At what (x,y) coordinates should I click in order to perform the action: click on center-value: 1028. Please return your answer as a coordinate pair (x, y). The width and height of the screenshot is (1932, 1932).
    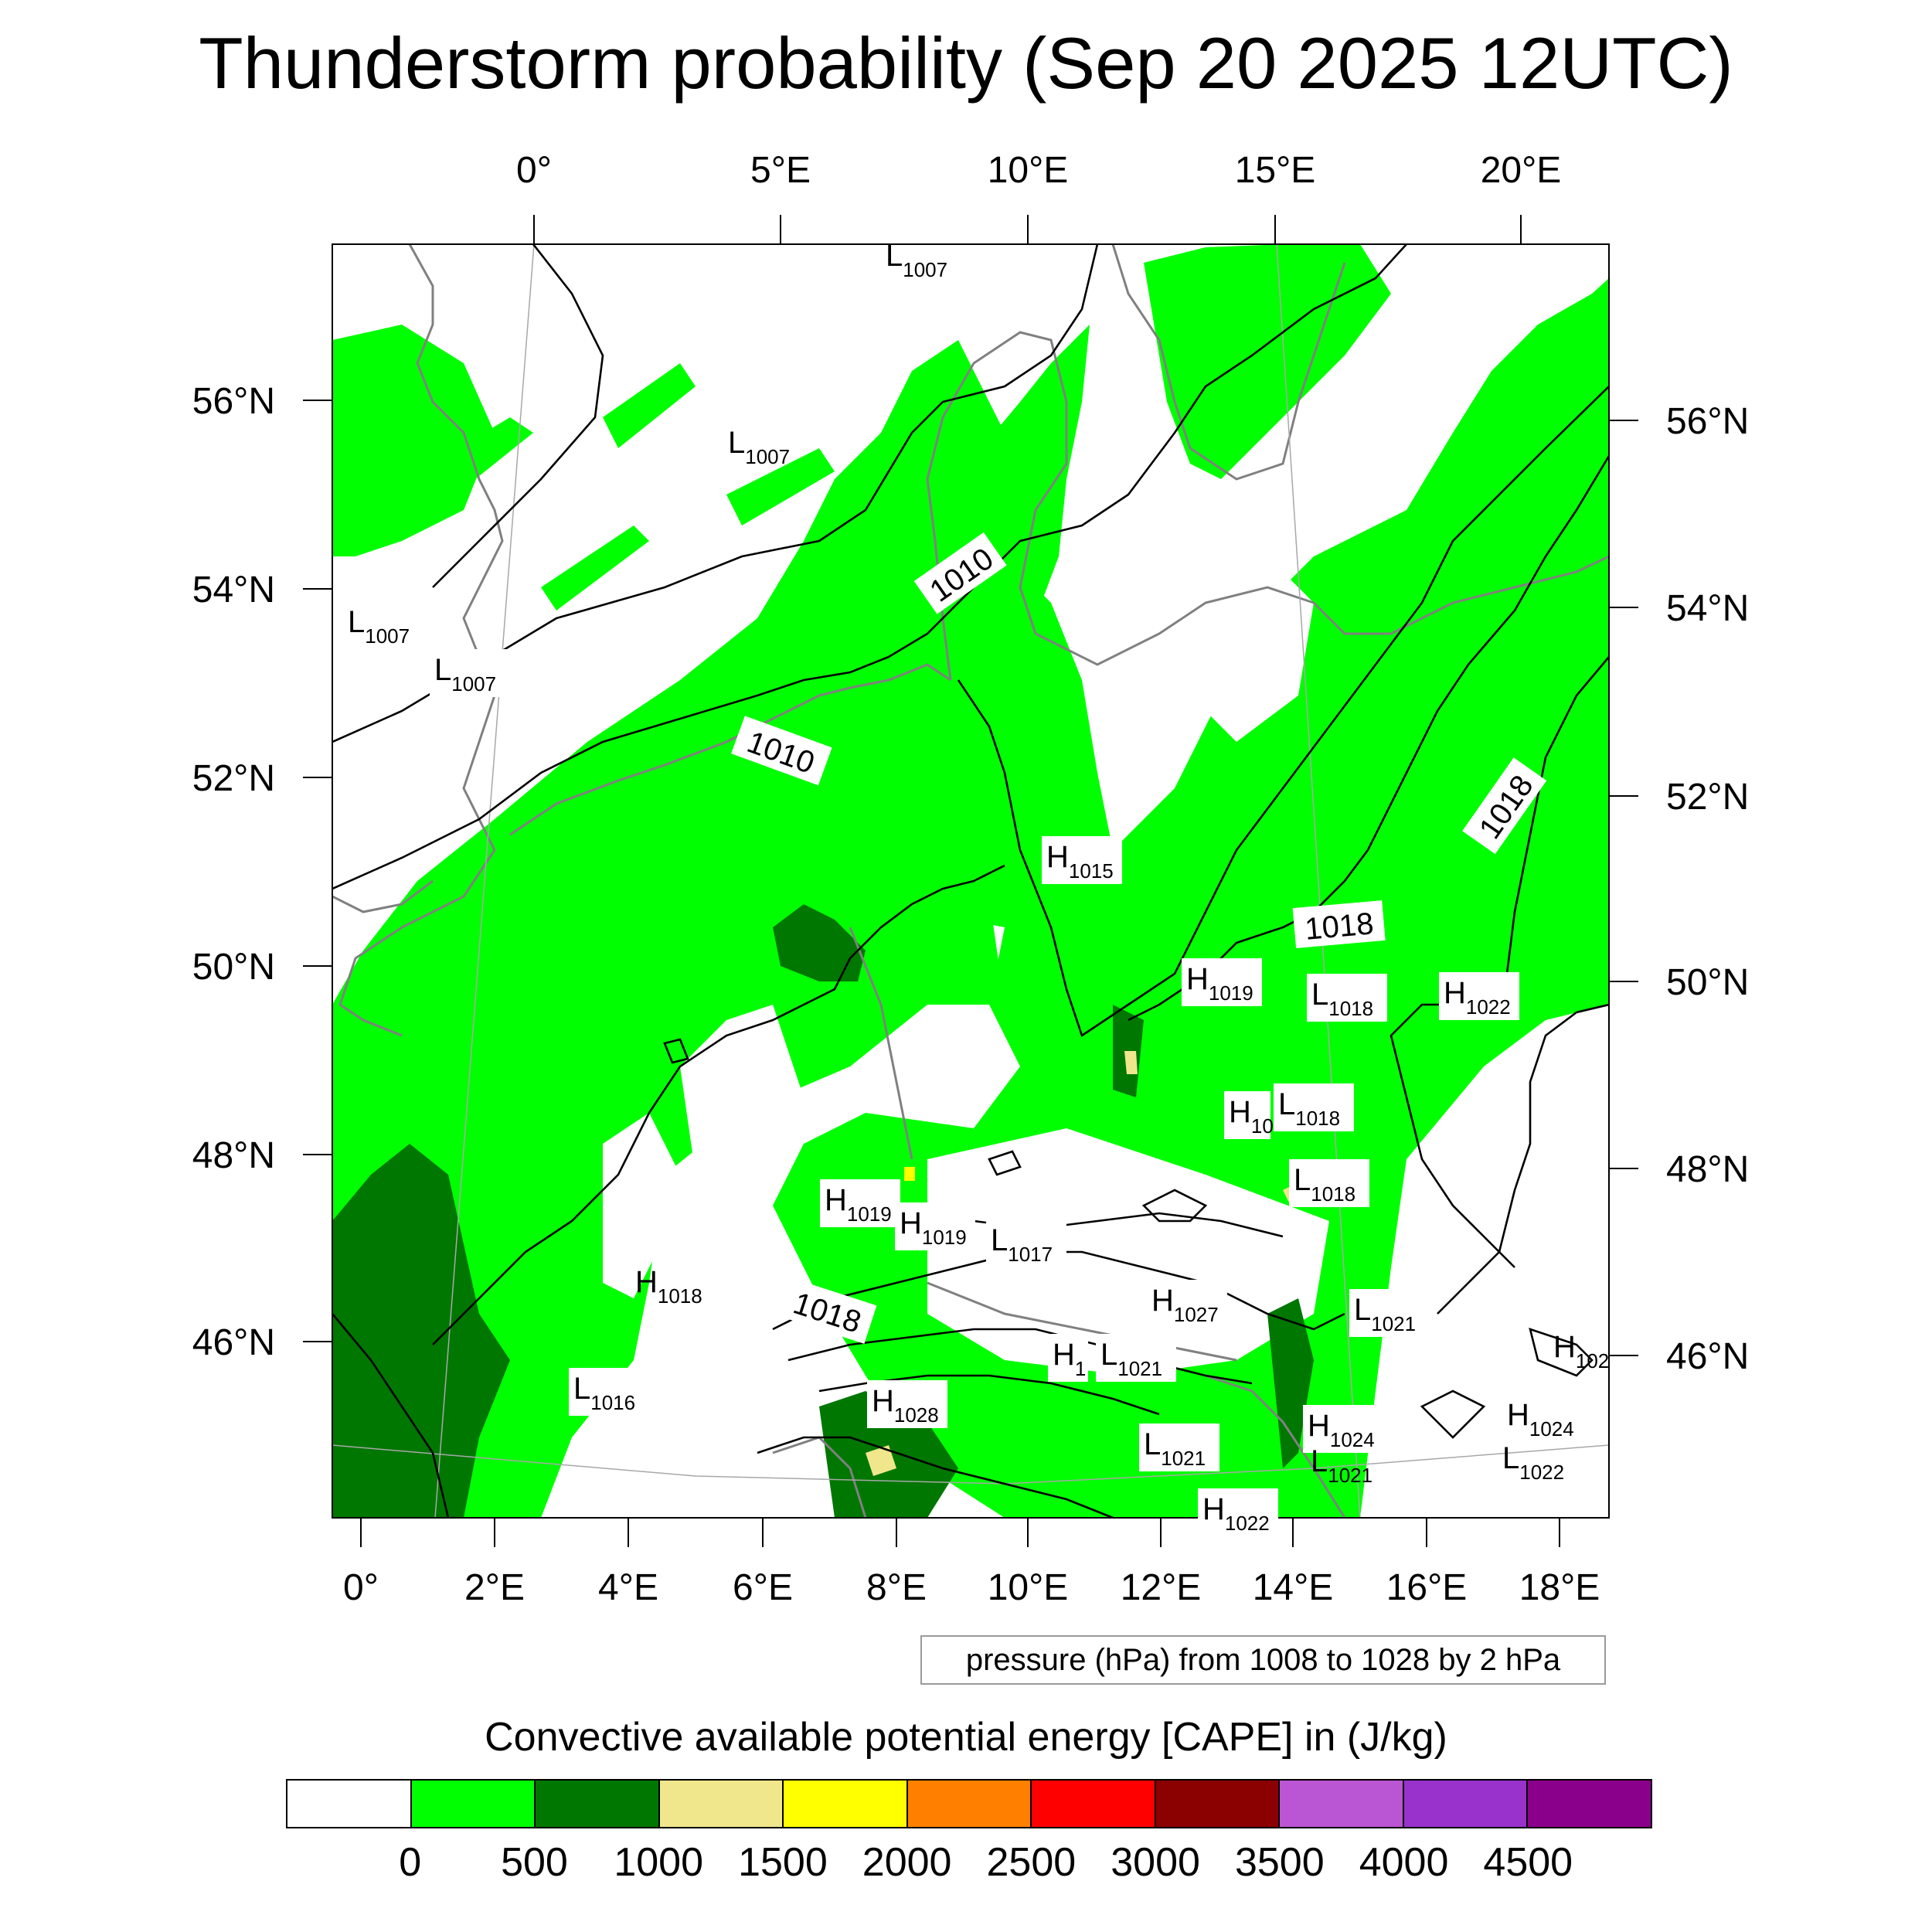
    Looking at the image, I should click on (916, 1415).